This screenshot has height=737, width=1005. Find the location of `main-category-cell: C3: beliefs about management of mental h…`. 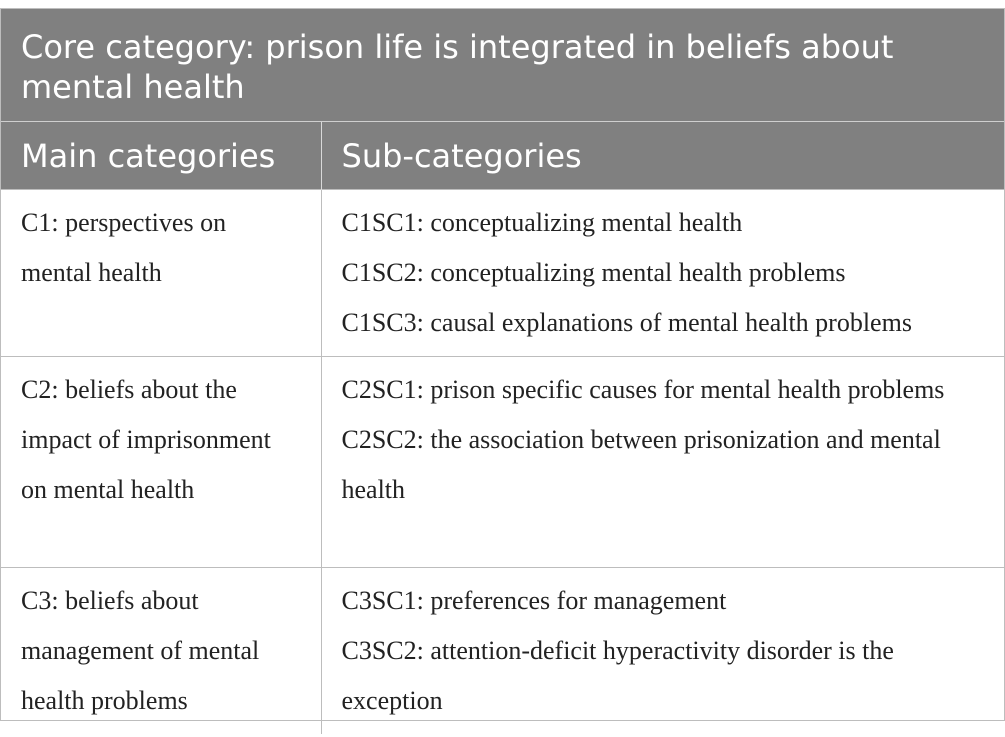

main-category-cell: C3: beliefs about management of mental h… is located at coordinates (161, 650).